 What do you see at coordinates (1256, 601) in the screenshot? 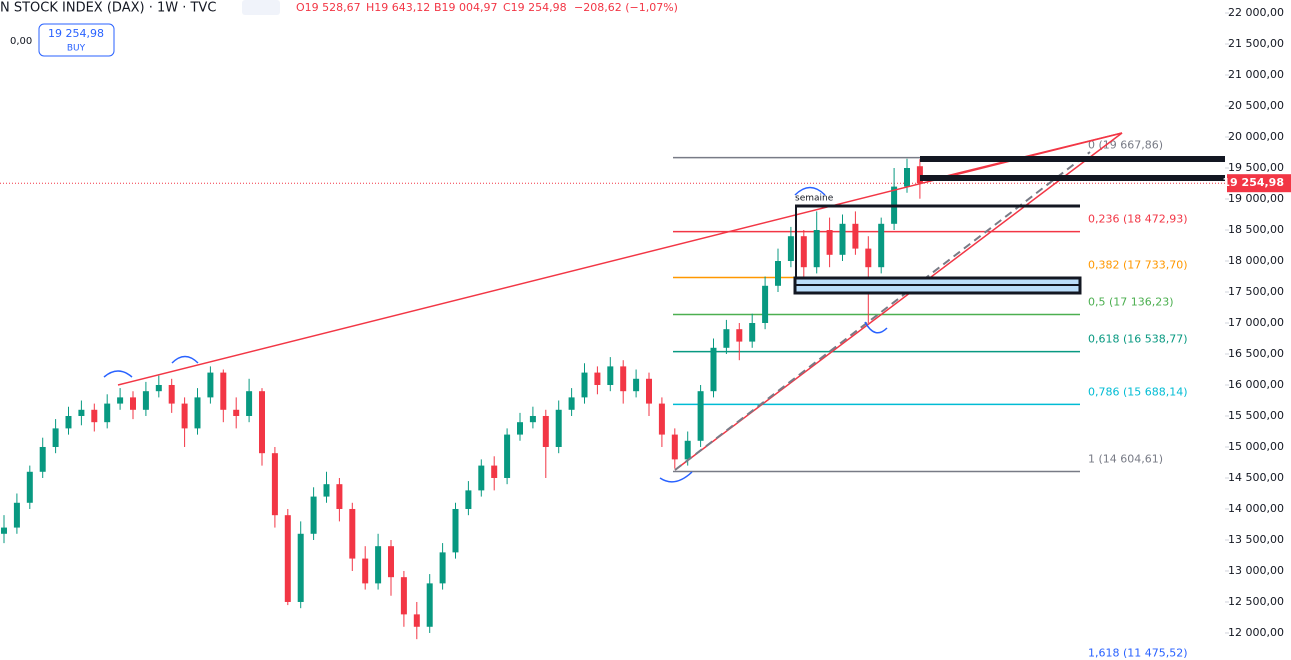
I see `y-tick-label: 12 500,00` at bounding box center [1256, 601].